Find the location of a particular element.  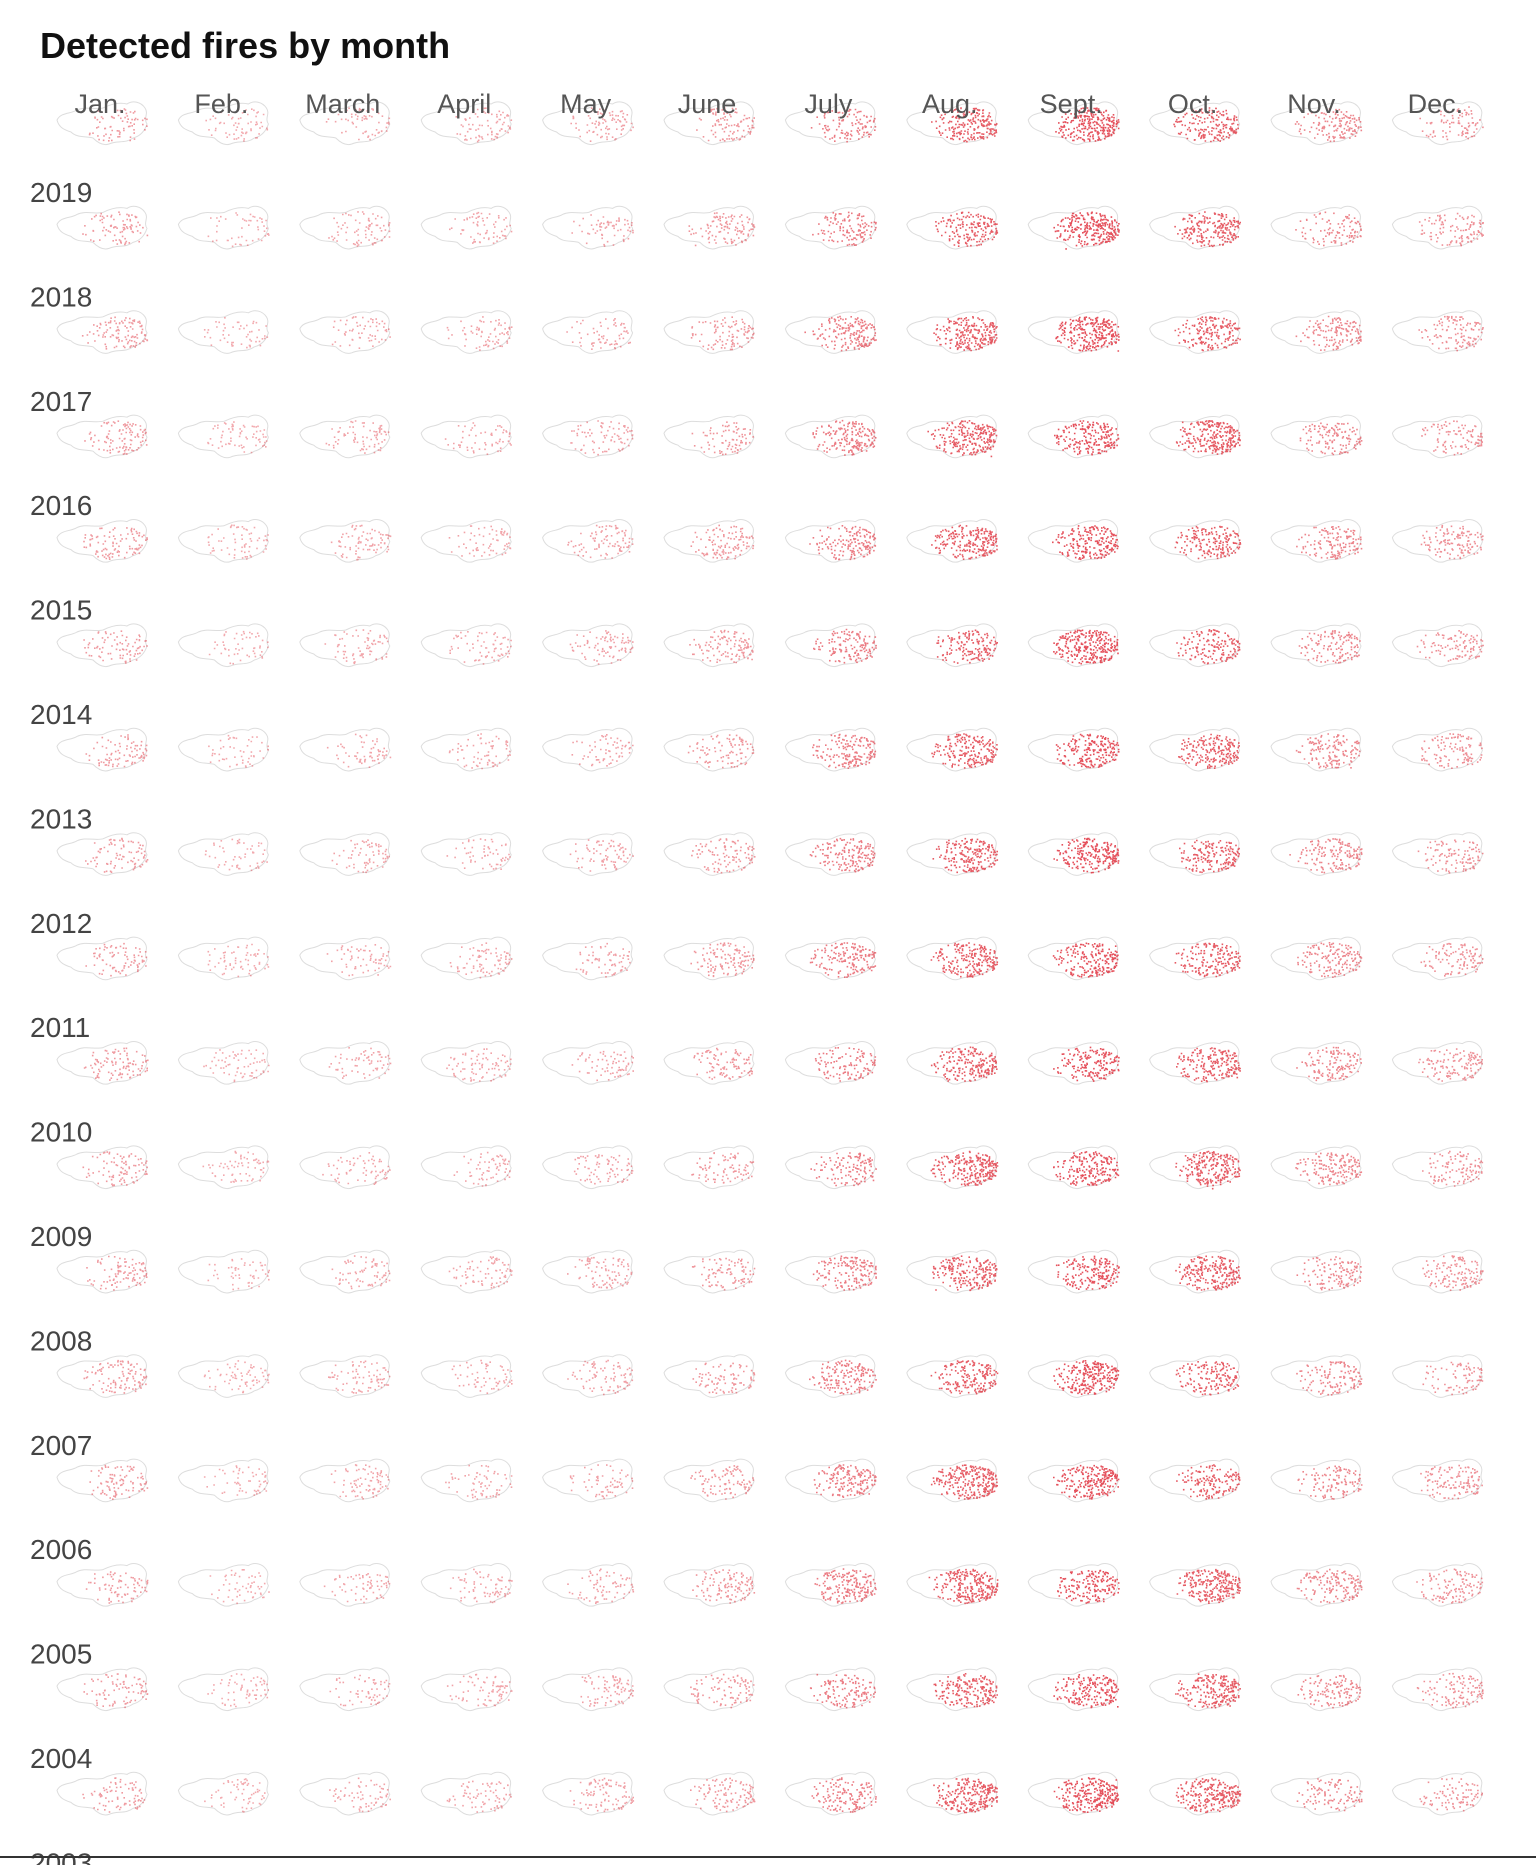

year-label: 2016 is located at coordinates (61, 505).